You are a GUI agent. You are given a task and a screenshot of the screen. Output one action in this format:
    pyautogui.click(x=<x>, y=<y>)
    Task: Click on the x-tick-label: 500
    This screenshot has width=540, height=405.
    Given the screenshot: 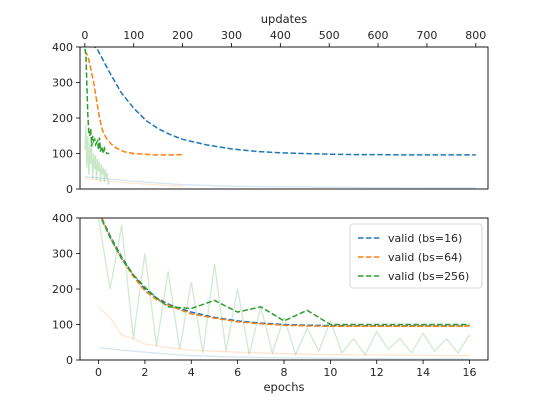 What is the action you would take?
    pyautogui.click(x=329, y=35)
    